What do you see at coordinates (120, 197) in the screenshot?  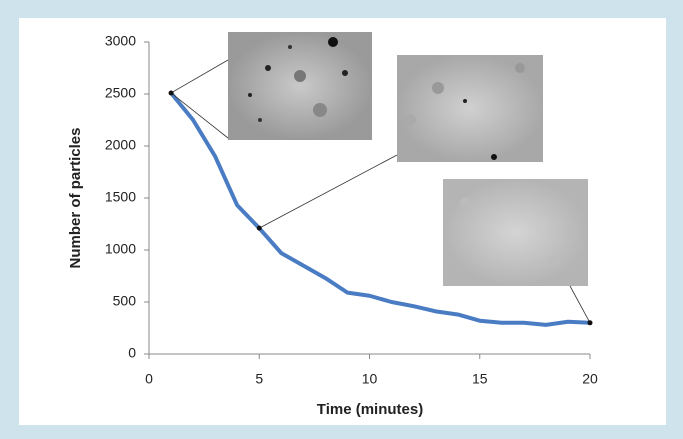 I see `y-tick-label: 1500` at bounding box center [120, 197].